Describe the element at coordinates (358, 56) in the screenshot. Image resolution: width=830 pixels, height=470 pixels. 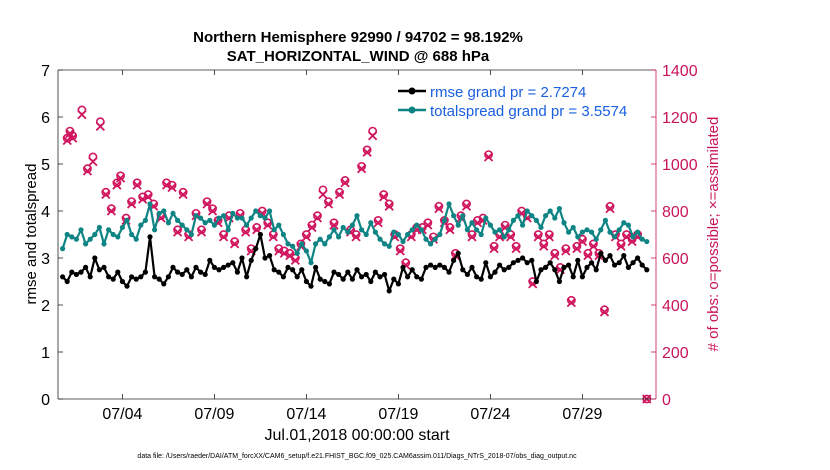
I see `chart-subtitle: SAT_HORIZONTAL_WIND @ 688 hPa` at that location.